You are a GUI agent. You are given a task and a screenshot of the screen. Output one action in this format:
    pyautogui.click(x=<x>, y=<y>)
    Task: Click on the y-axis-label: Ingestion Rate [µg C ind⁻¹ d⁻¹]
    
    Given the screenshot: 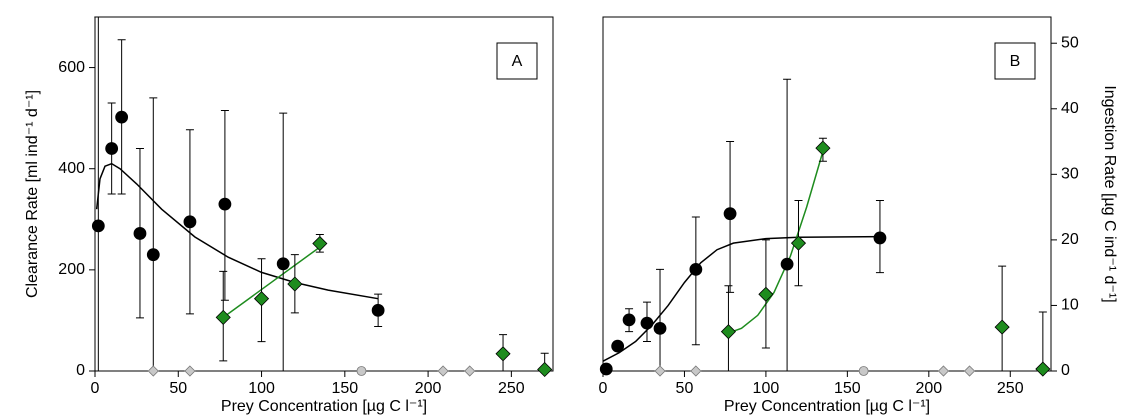 What is the action you would take?
    pyautogui.click(x=1109, y=193)
    